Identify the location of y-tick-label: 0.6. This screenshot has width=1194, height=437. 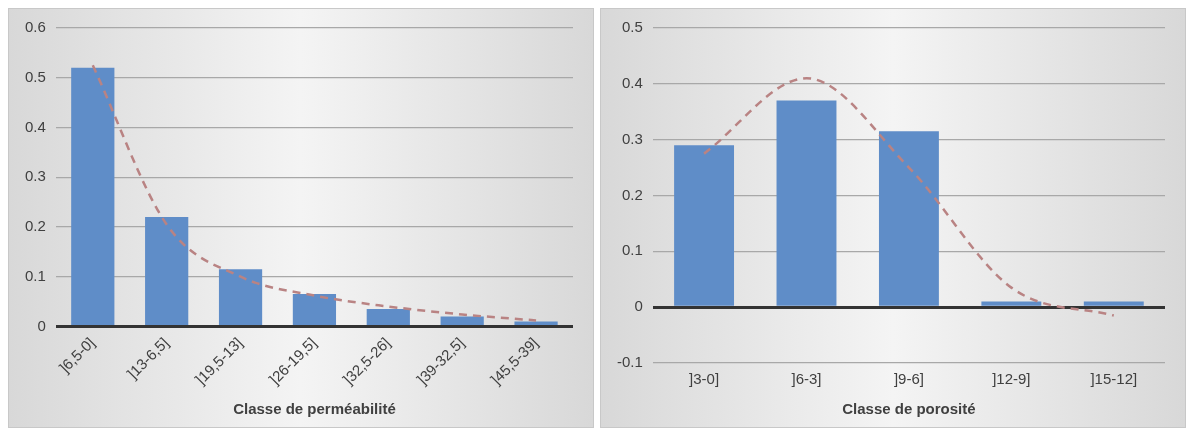
(35, 27).